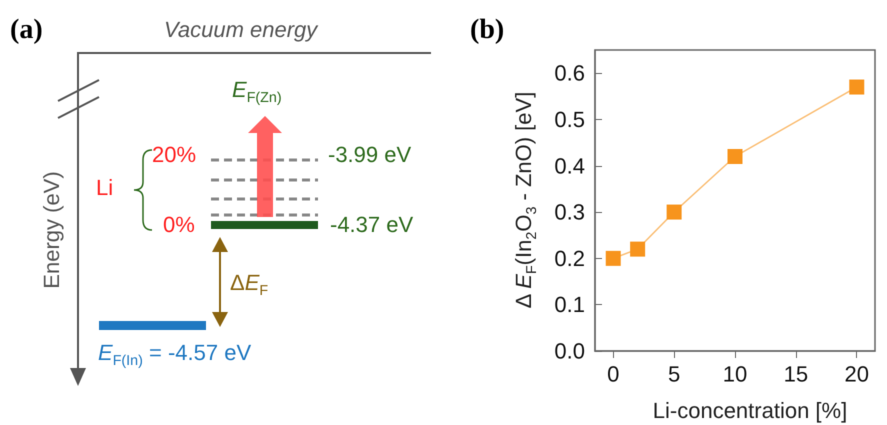  Describe the element at coordinates (674, 374) in the screenshot. I see `x-tick-label: 5` at that location.